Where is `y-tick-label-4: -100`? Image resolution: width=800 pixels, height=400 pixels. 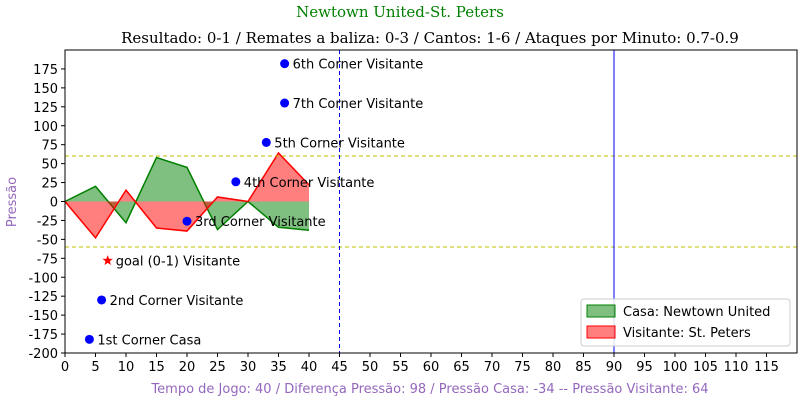 y-tick-label-4: -100 is located at coordinates (43, 278).